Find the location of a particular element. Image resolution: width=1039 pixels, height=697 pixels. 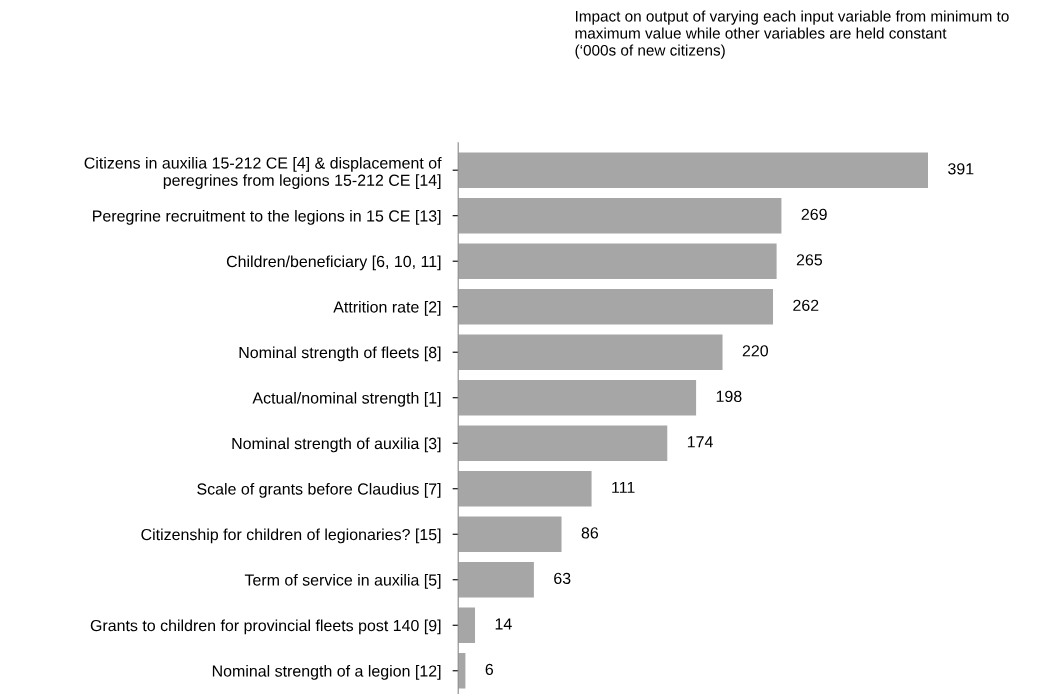

data-label: 265 is located at coordinates (809, 260).